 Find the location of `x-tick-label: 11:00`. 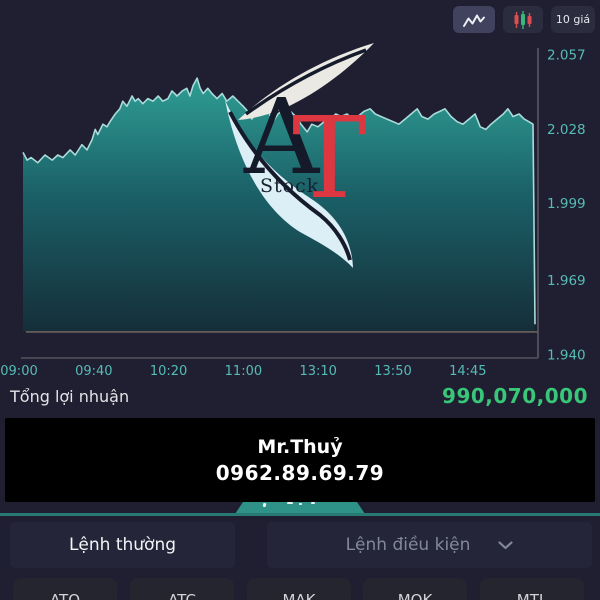

x-tick-label: 11:00 is located at coordinates (243, 371).